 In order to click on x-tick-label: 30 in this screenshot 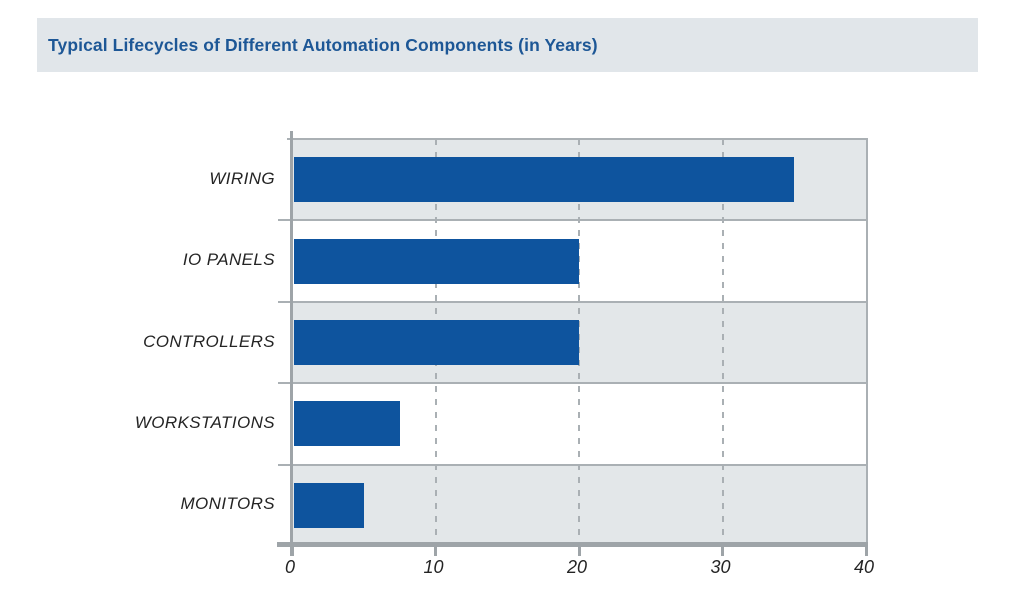, I will do `click(720, 567)`.